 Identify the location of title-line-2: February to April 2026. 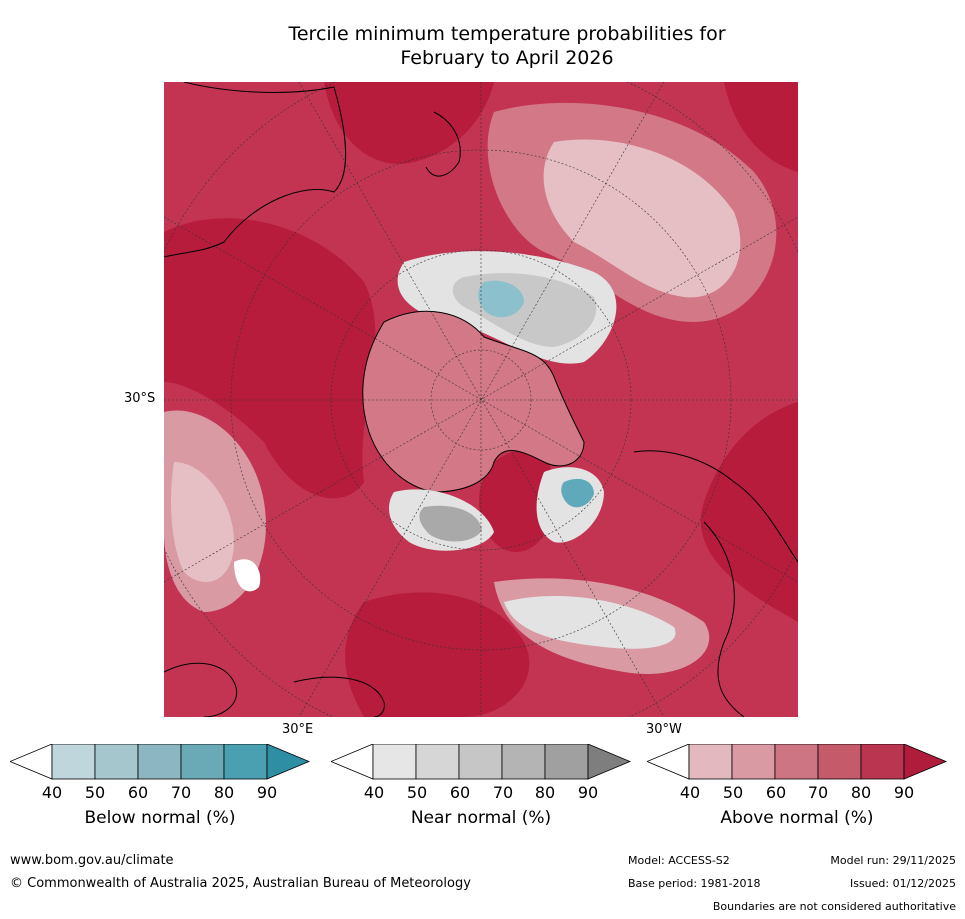
(507, 58).